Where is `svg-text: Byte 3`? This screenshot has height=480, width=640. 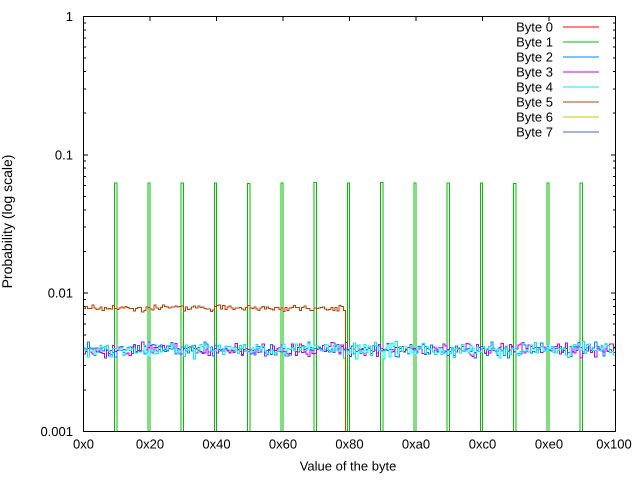
svg-text: Byte 3 is located at coordinates (534, 72).